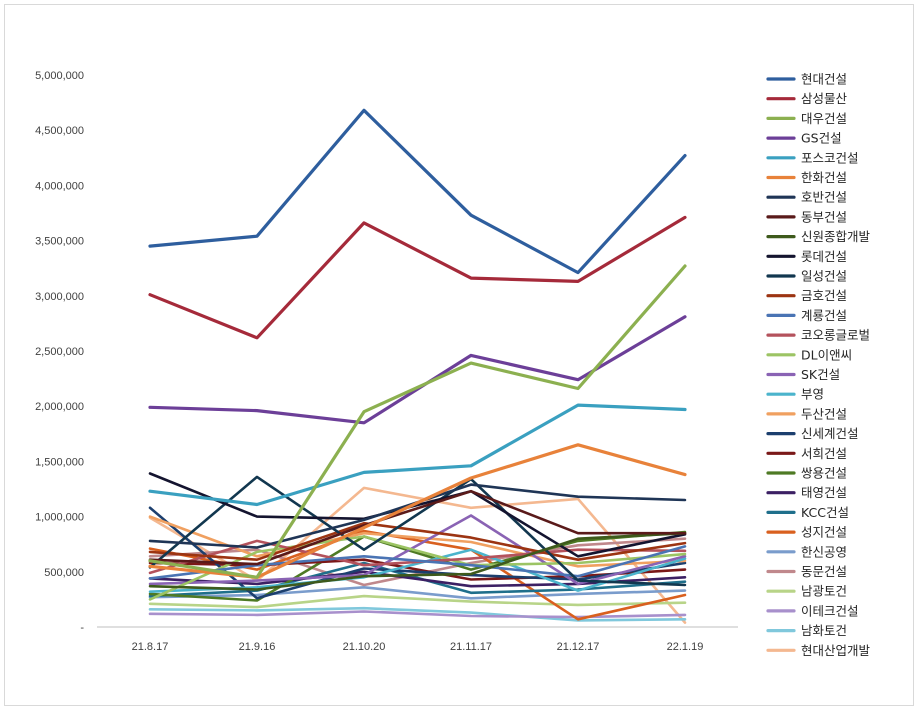 The height and width of the screenshot is (711, 920). I want to click on x-tick-label: 22.1.19, so click(685, 647).